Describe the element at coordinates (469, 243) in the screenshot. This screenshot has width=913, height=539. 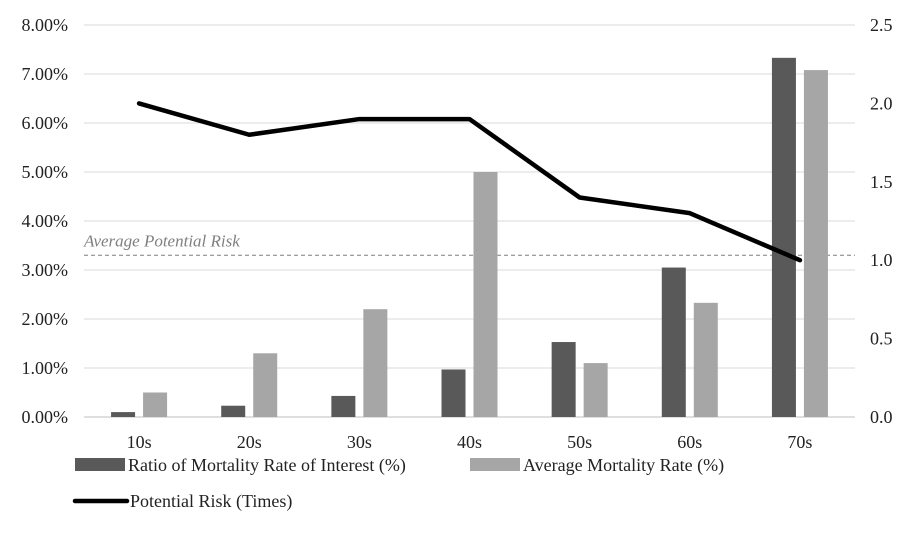
I see `reference-line-group: Average Potential Risk` at that location.